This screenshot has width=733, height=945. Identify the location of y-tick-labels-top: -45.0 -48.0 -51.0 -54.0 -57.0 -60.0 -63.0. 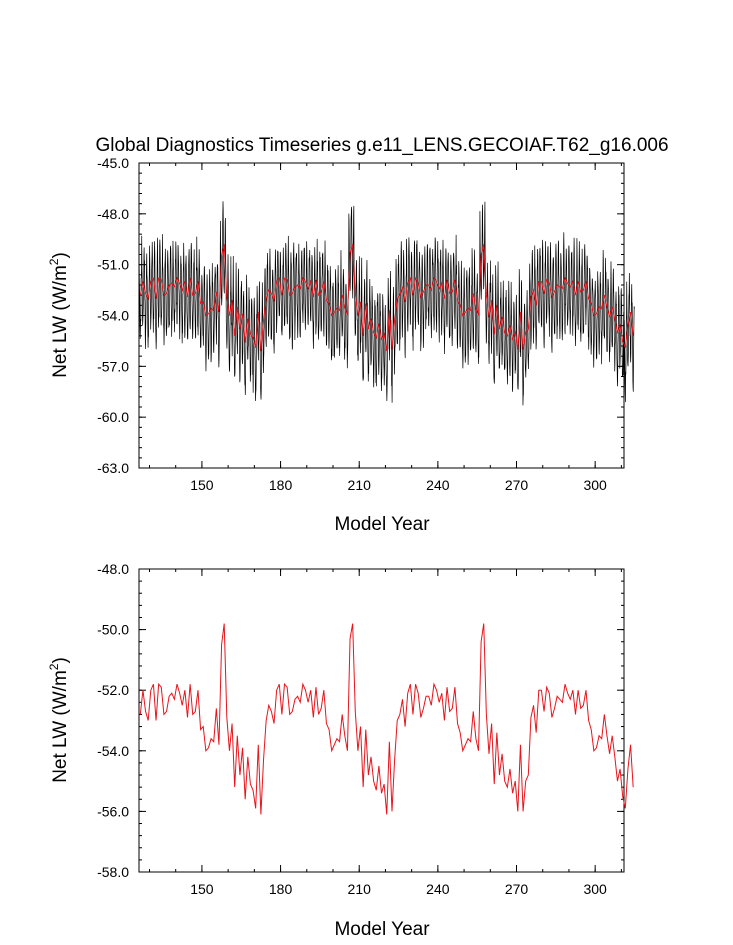
(113, 315).